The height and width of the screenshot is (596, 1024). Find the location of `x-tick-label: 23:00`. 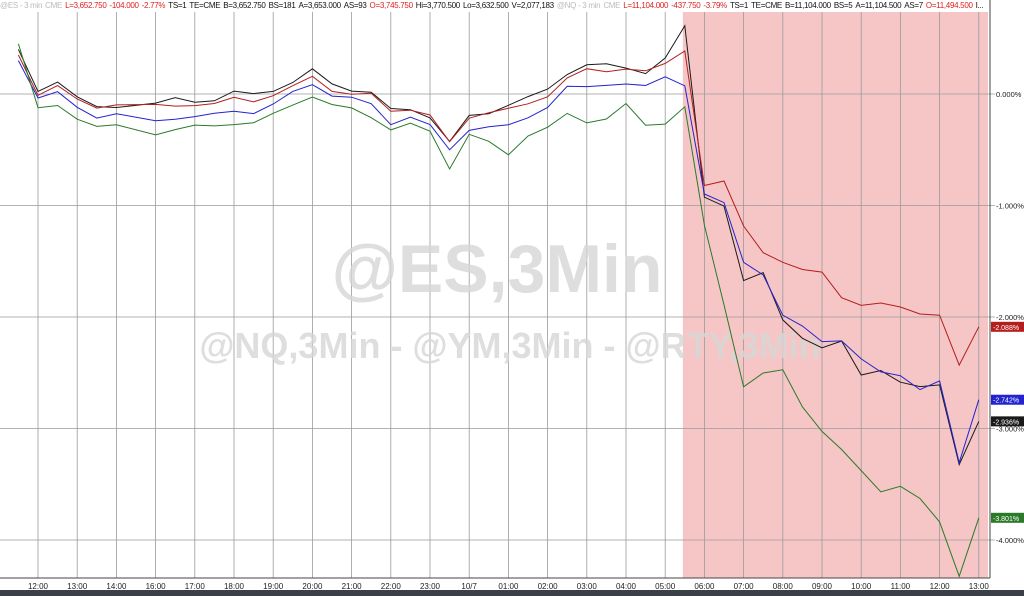

x-tick-label: 23:00 is located at coordinates (430, 586).